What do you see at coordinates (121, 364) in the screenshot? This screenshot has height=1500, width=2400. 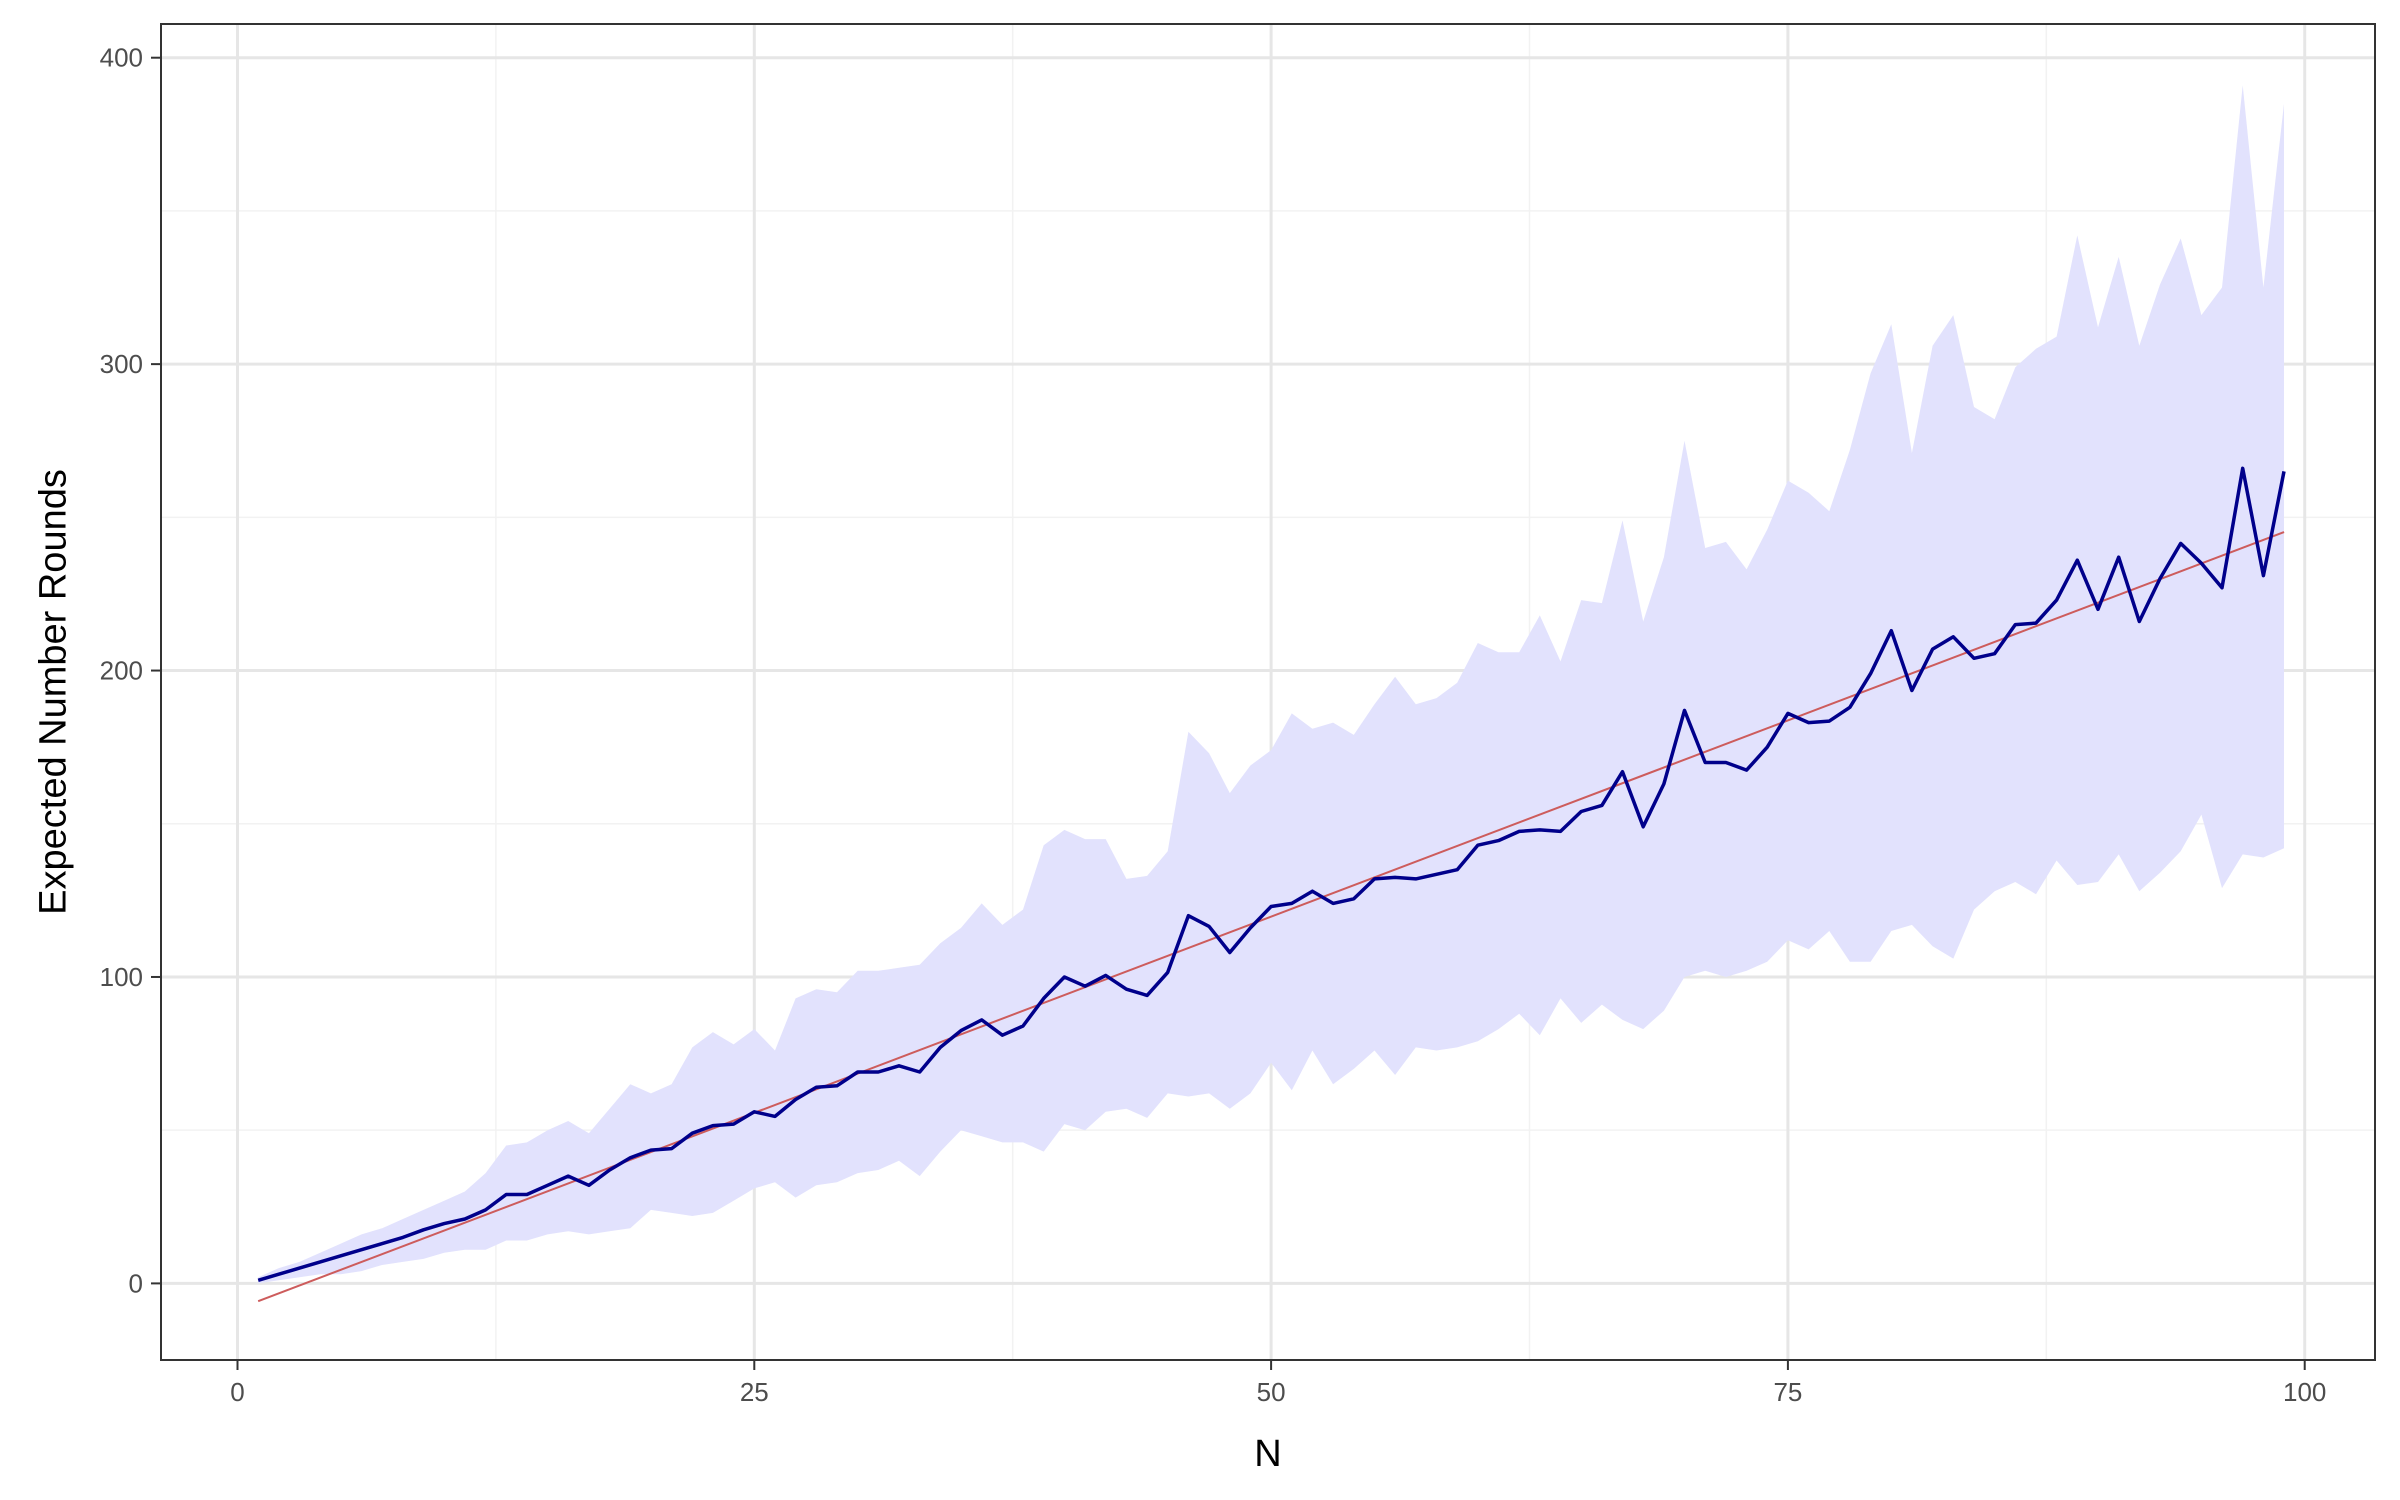 I see `y-tick-label: 300` at bounding box center [121, 364].